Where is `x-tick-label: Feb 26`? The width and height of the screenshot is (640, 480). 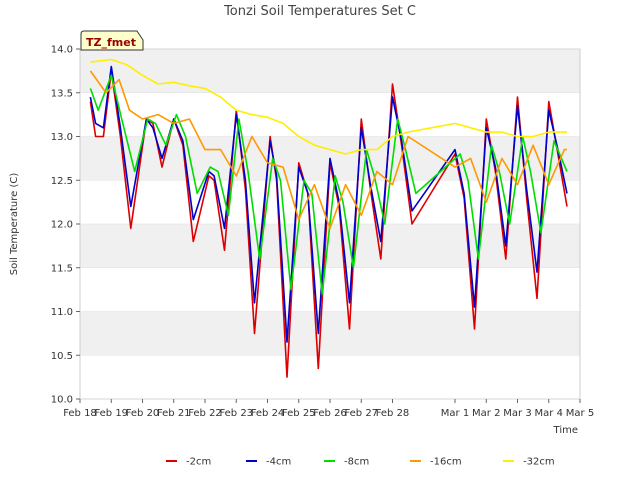 x-tick-label: Feb 26 is located at coordinates (330, 413).